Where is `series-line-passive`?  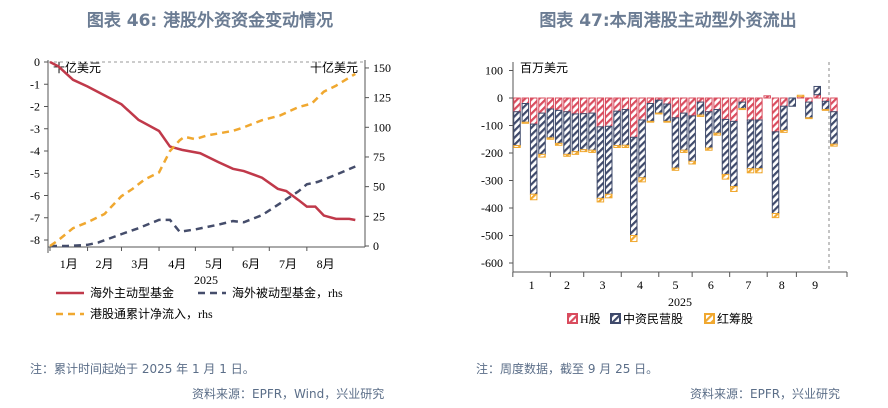 series-line-passive is located at coordinates (203, 206).